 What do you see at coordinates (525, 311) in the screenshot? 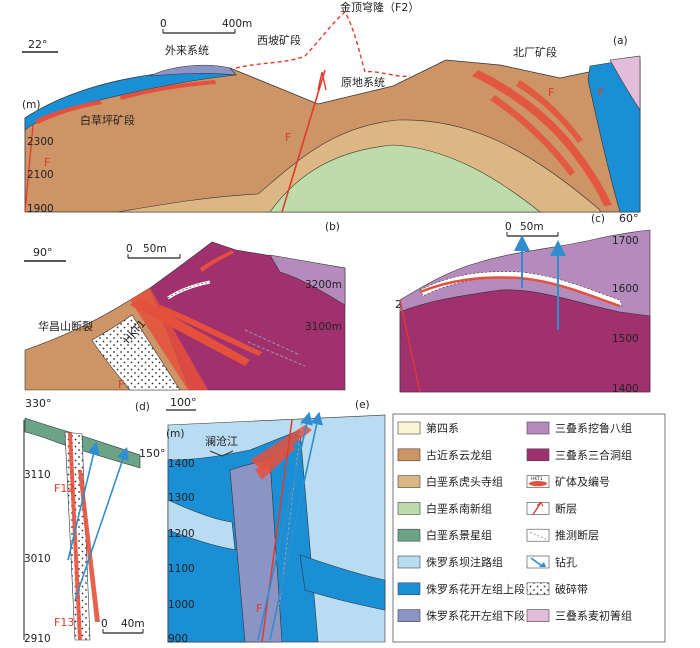
I see `panel-c-section` at bounding box center [525, 311].